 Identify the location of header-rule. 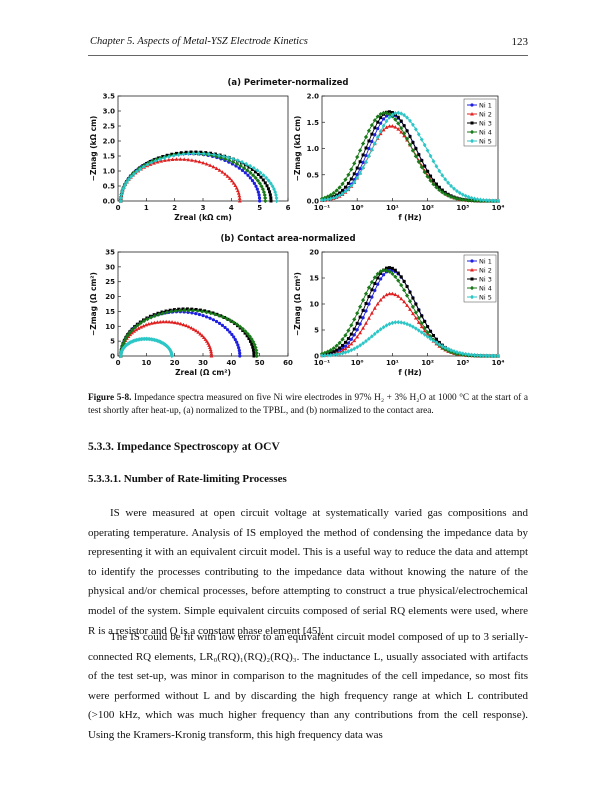
(308, 55).